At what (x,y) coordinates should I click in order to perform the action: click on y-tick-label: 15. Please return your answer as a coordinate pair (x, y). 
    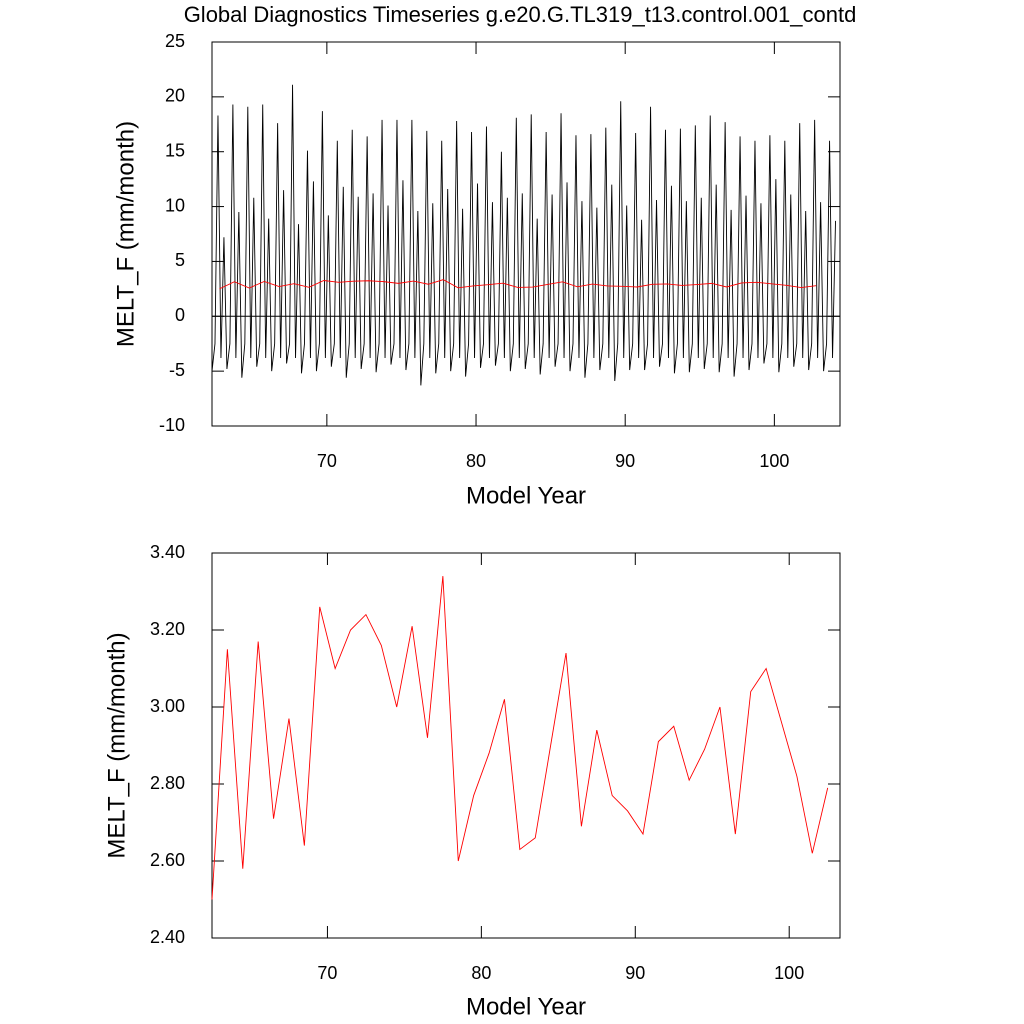
    Looking at the image, I should click on (175, 150).